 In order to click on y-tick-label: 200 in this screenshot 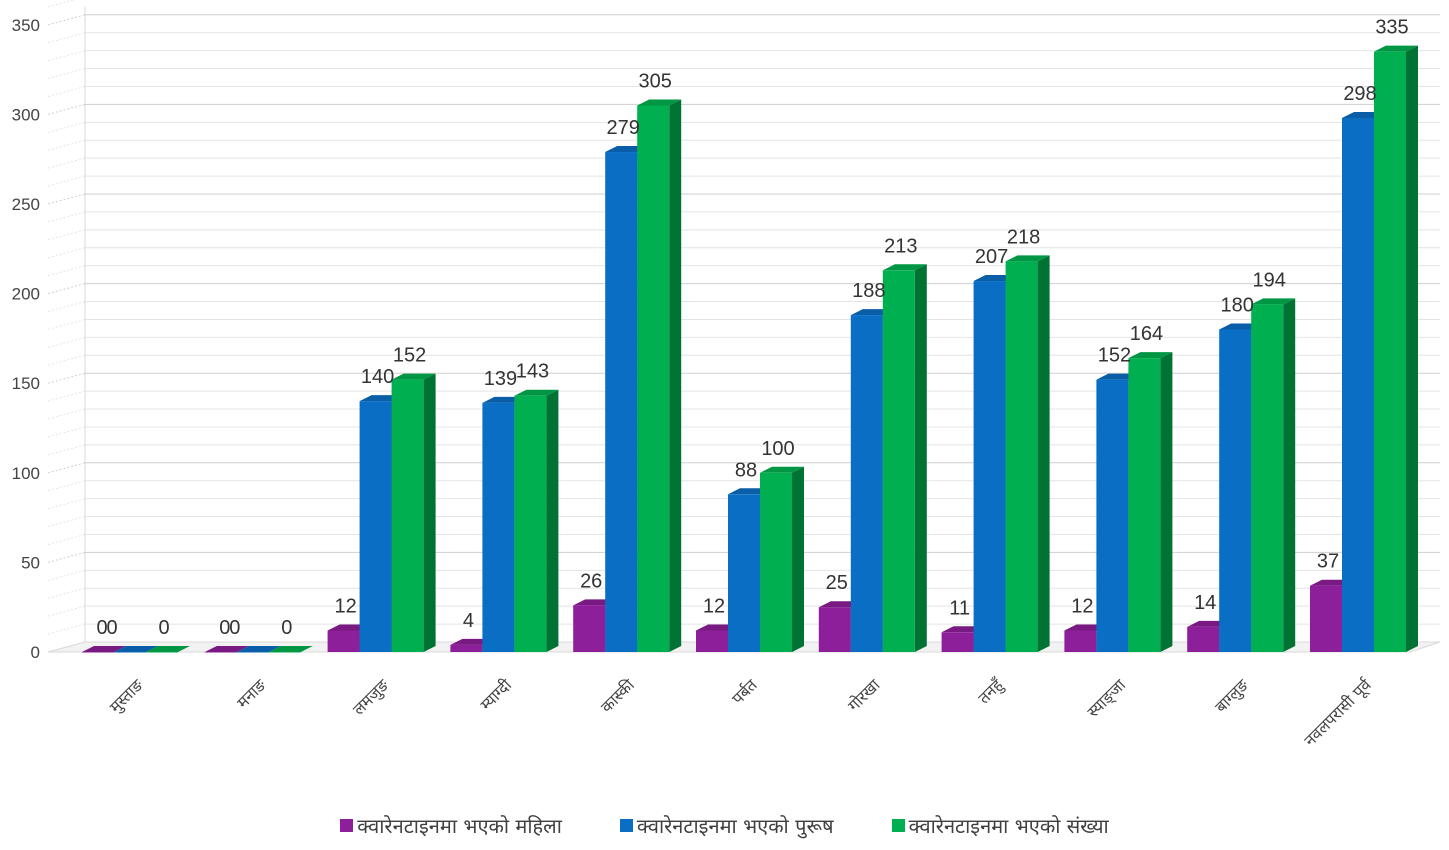, I will do `click(26, 294)`.